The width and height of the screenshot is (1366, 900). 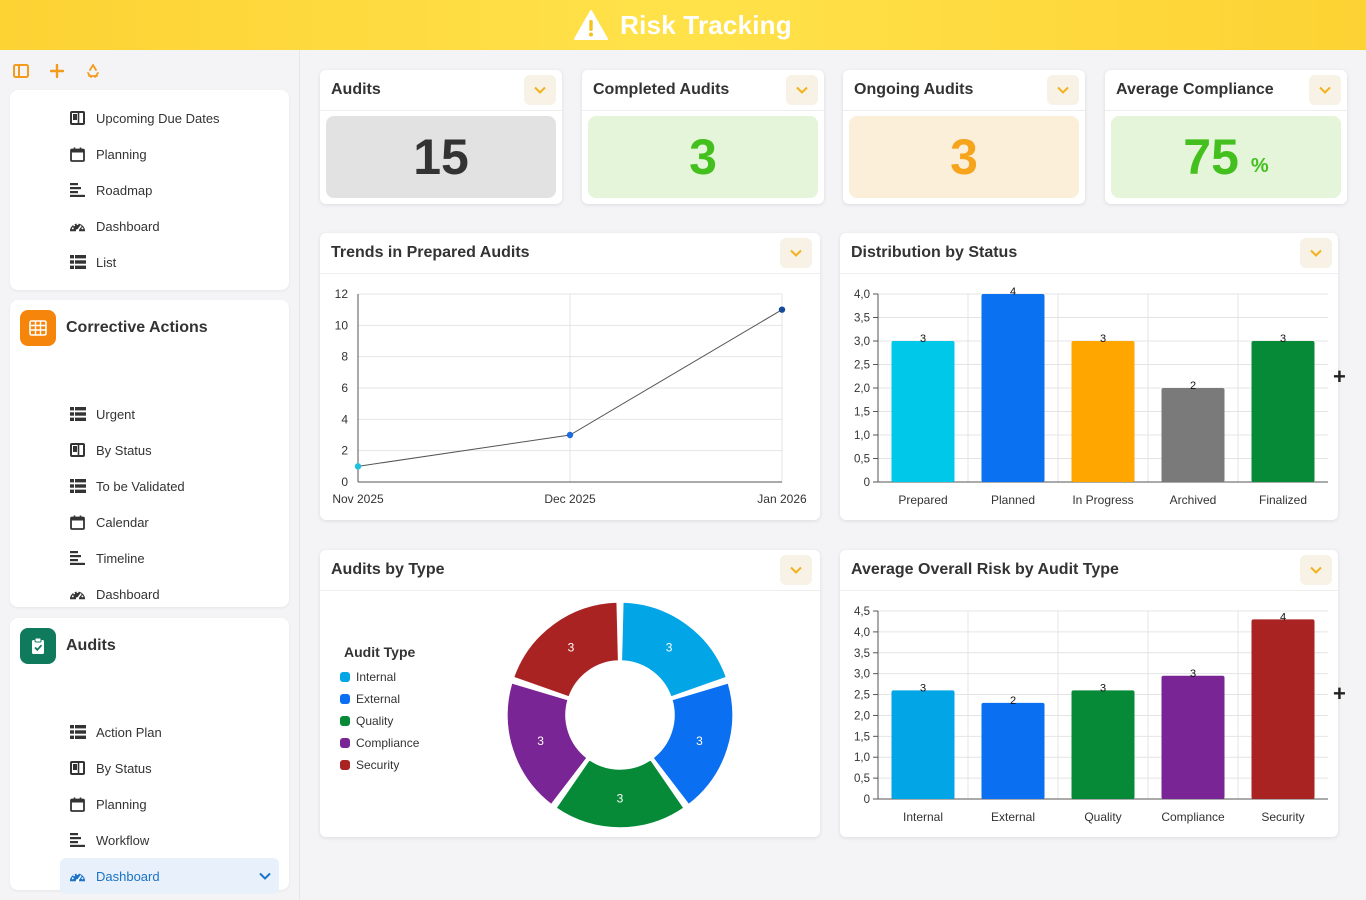 I want to click on clipboard-check-icon, so click(x=38, y=646).